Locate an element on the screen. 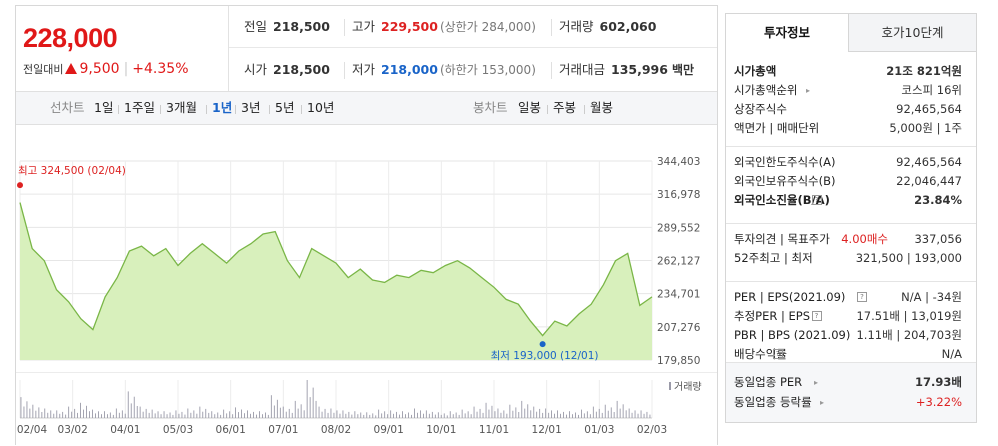 The height and width of the screenshot is (446, 998). tab-period-5: 5년 is located at coordinates (285, 107).